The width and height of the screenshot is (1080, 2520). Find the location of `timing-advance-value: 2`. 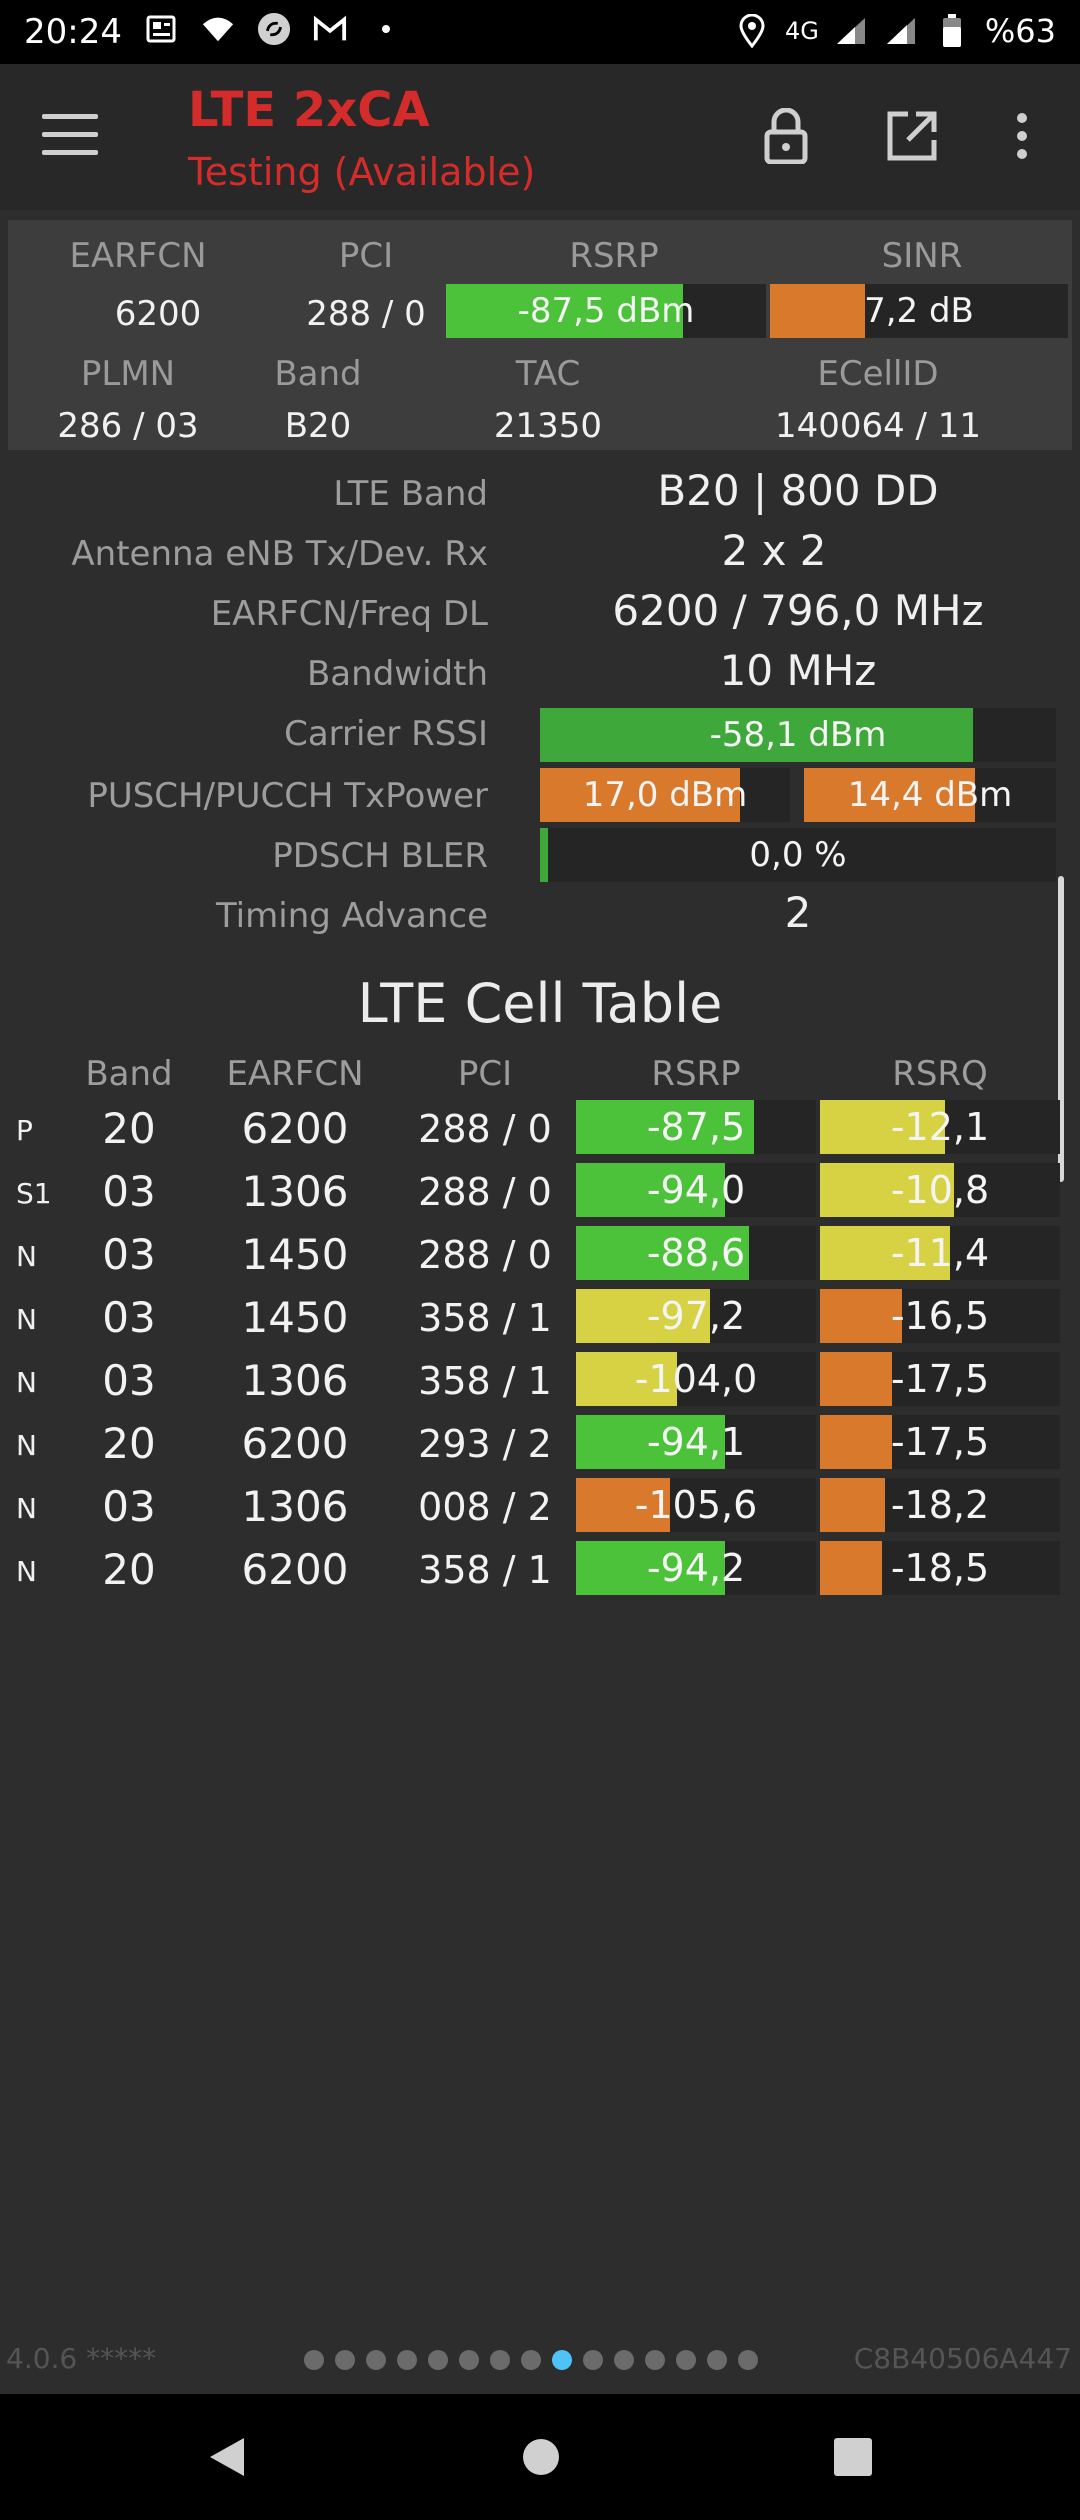

timing-advance-value: 2 is located at coordinates (798, 912).